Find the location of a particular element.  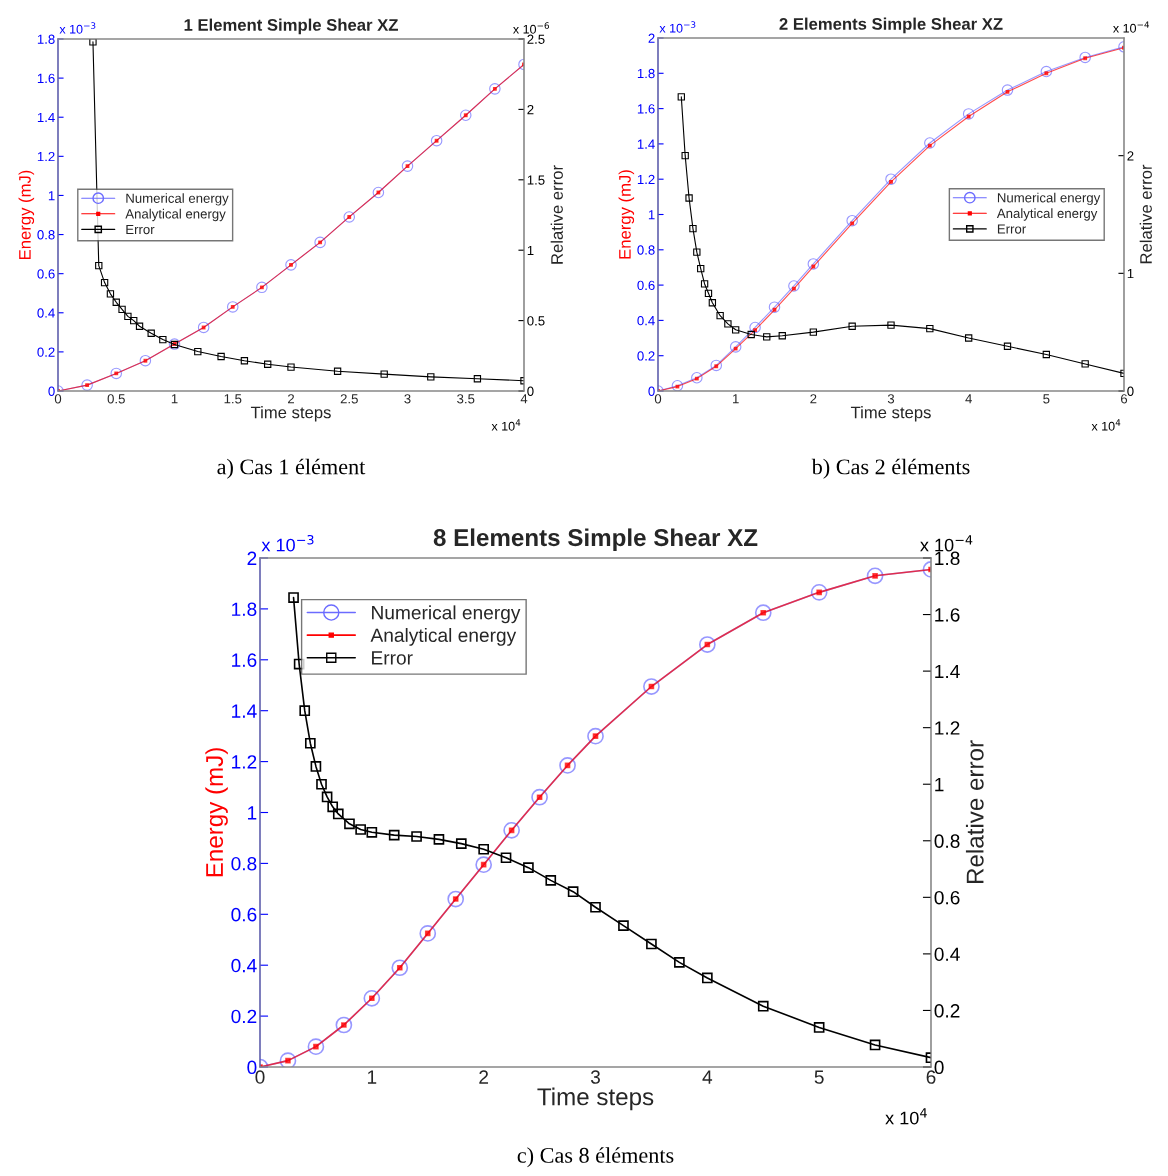

text: c) Cas 8 éléments is located at coordinates (595, 1157).